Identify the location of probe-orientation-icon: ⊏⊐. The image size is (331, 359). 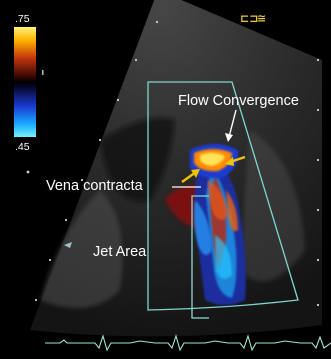
(249, 18).